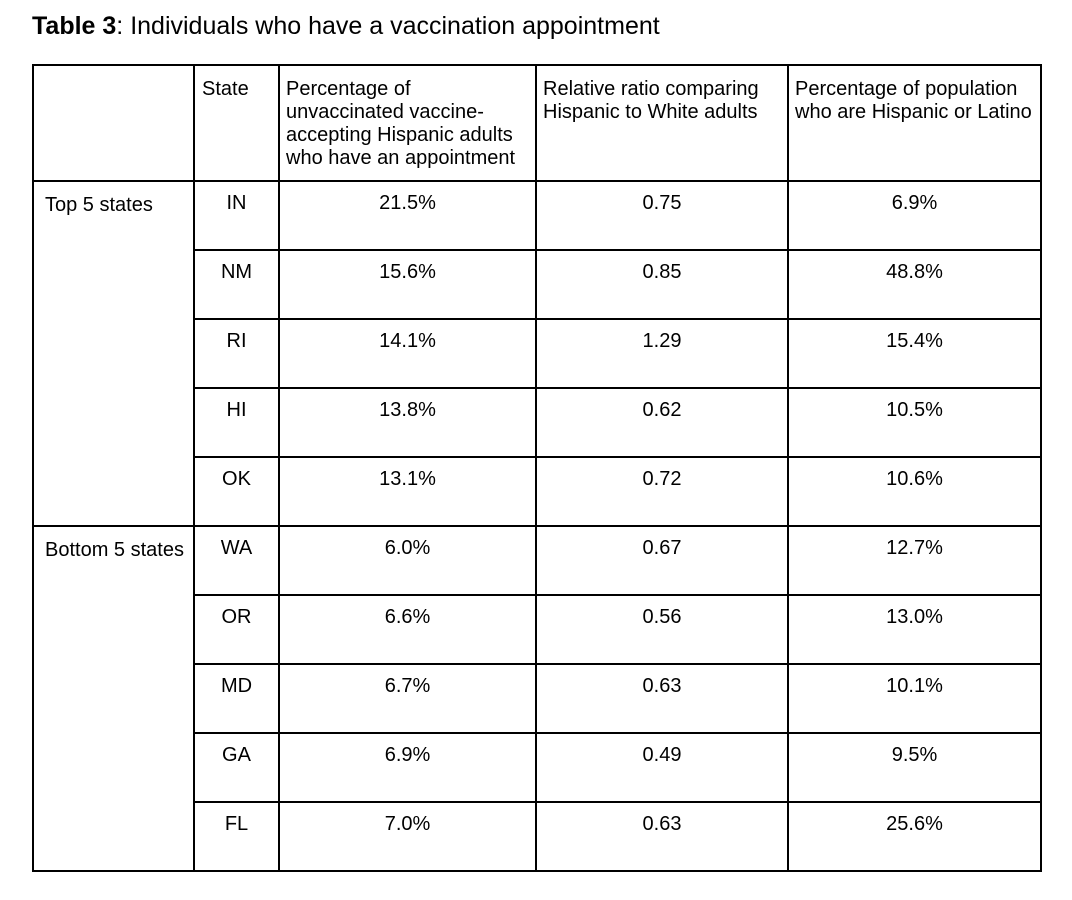 The height and width of the screenshot is (900, 1072). Describe the element at coordinates (236, 491) in the screenshot. I see `state-cell: OK` at that location.